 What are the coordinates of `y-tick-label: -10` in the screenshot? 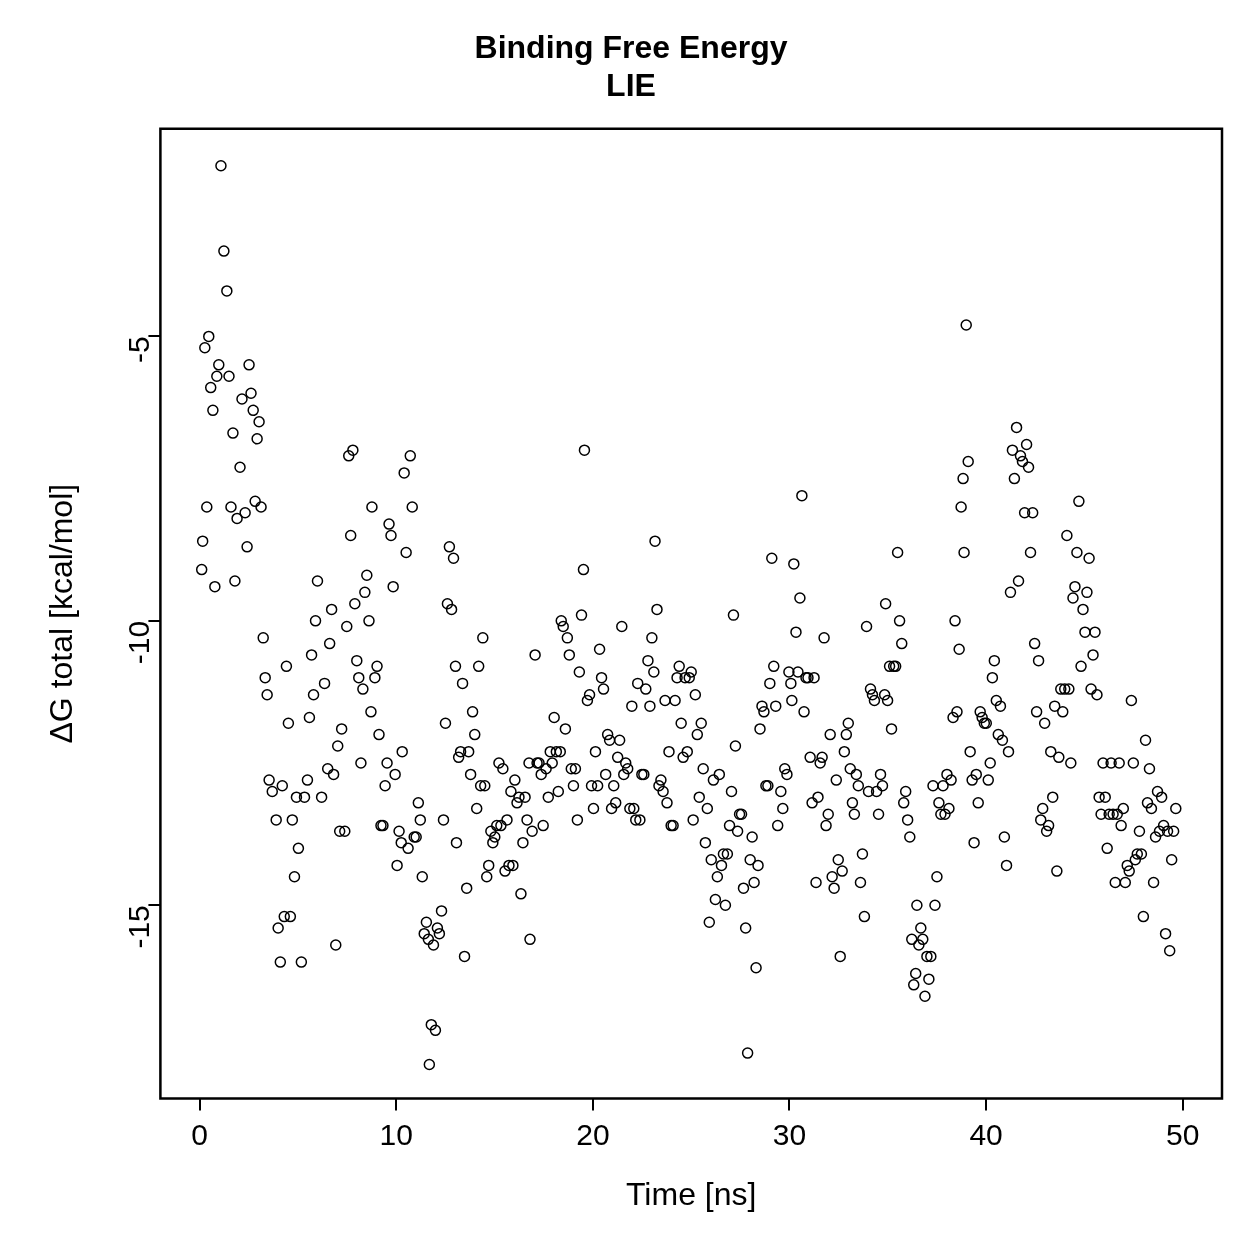 It's located at (138, 642).